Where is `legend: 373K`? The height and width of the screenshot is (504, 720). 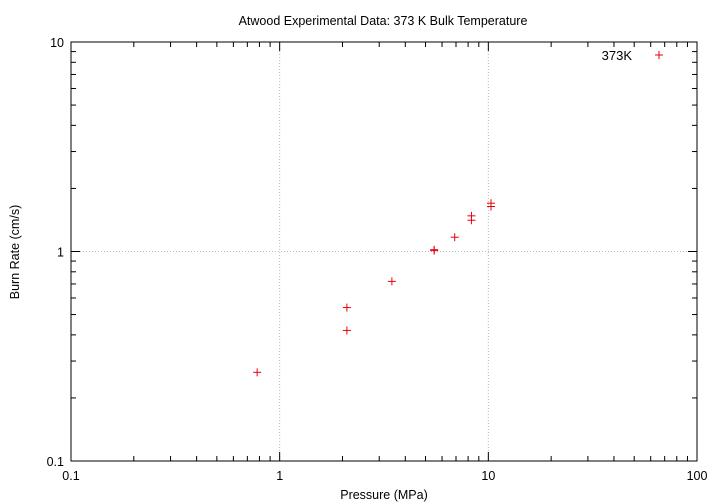 legend: 373K is located at coordinates (632, 55).